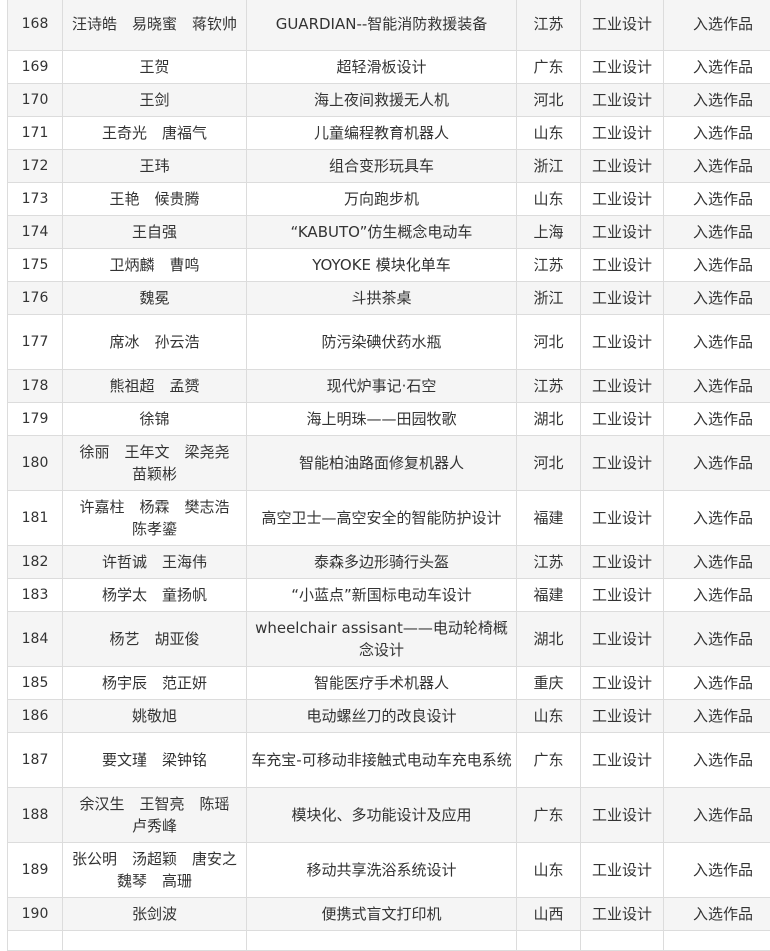 Image resolution: width=770 pixels, height=951 pixels. Describe the element at coordinates (155, 386) in the screenshot. I see `authors-cell: 熊祖超 孟赟` at that location.